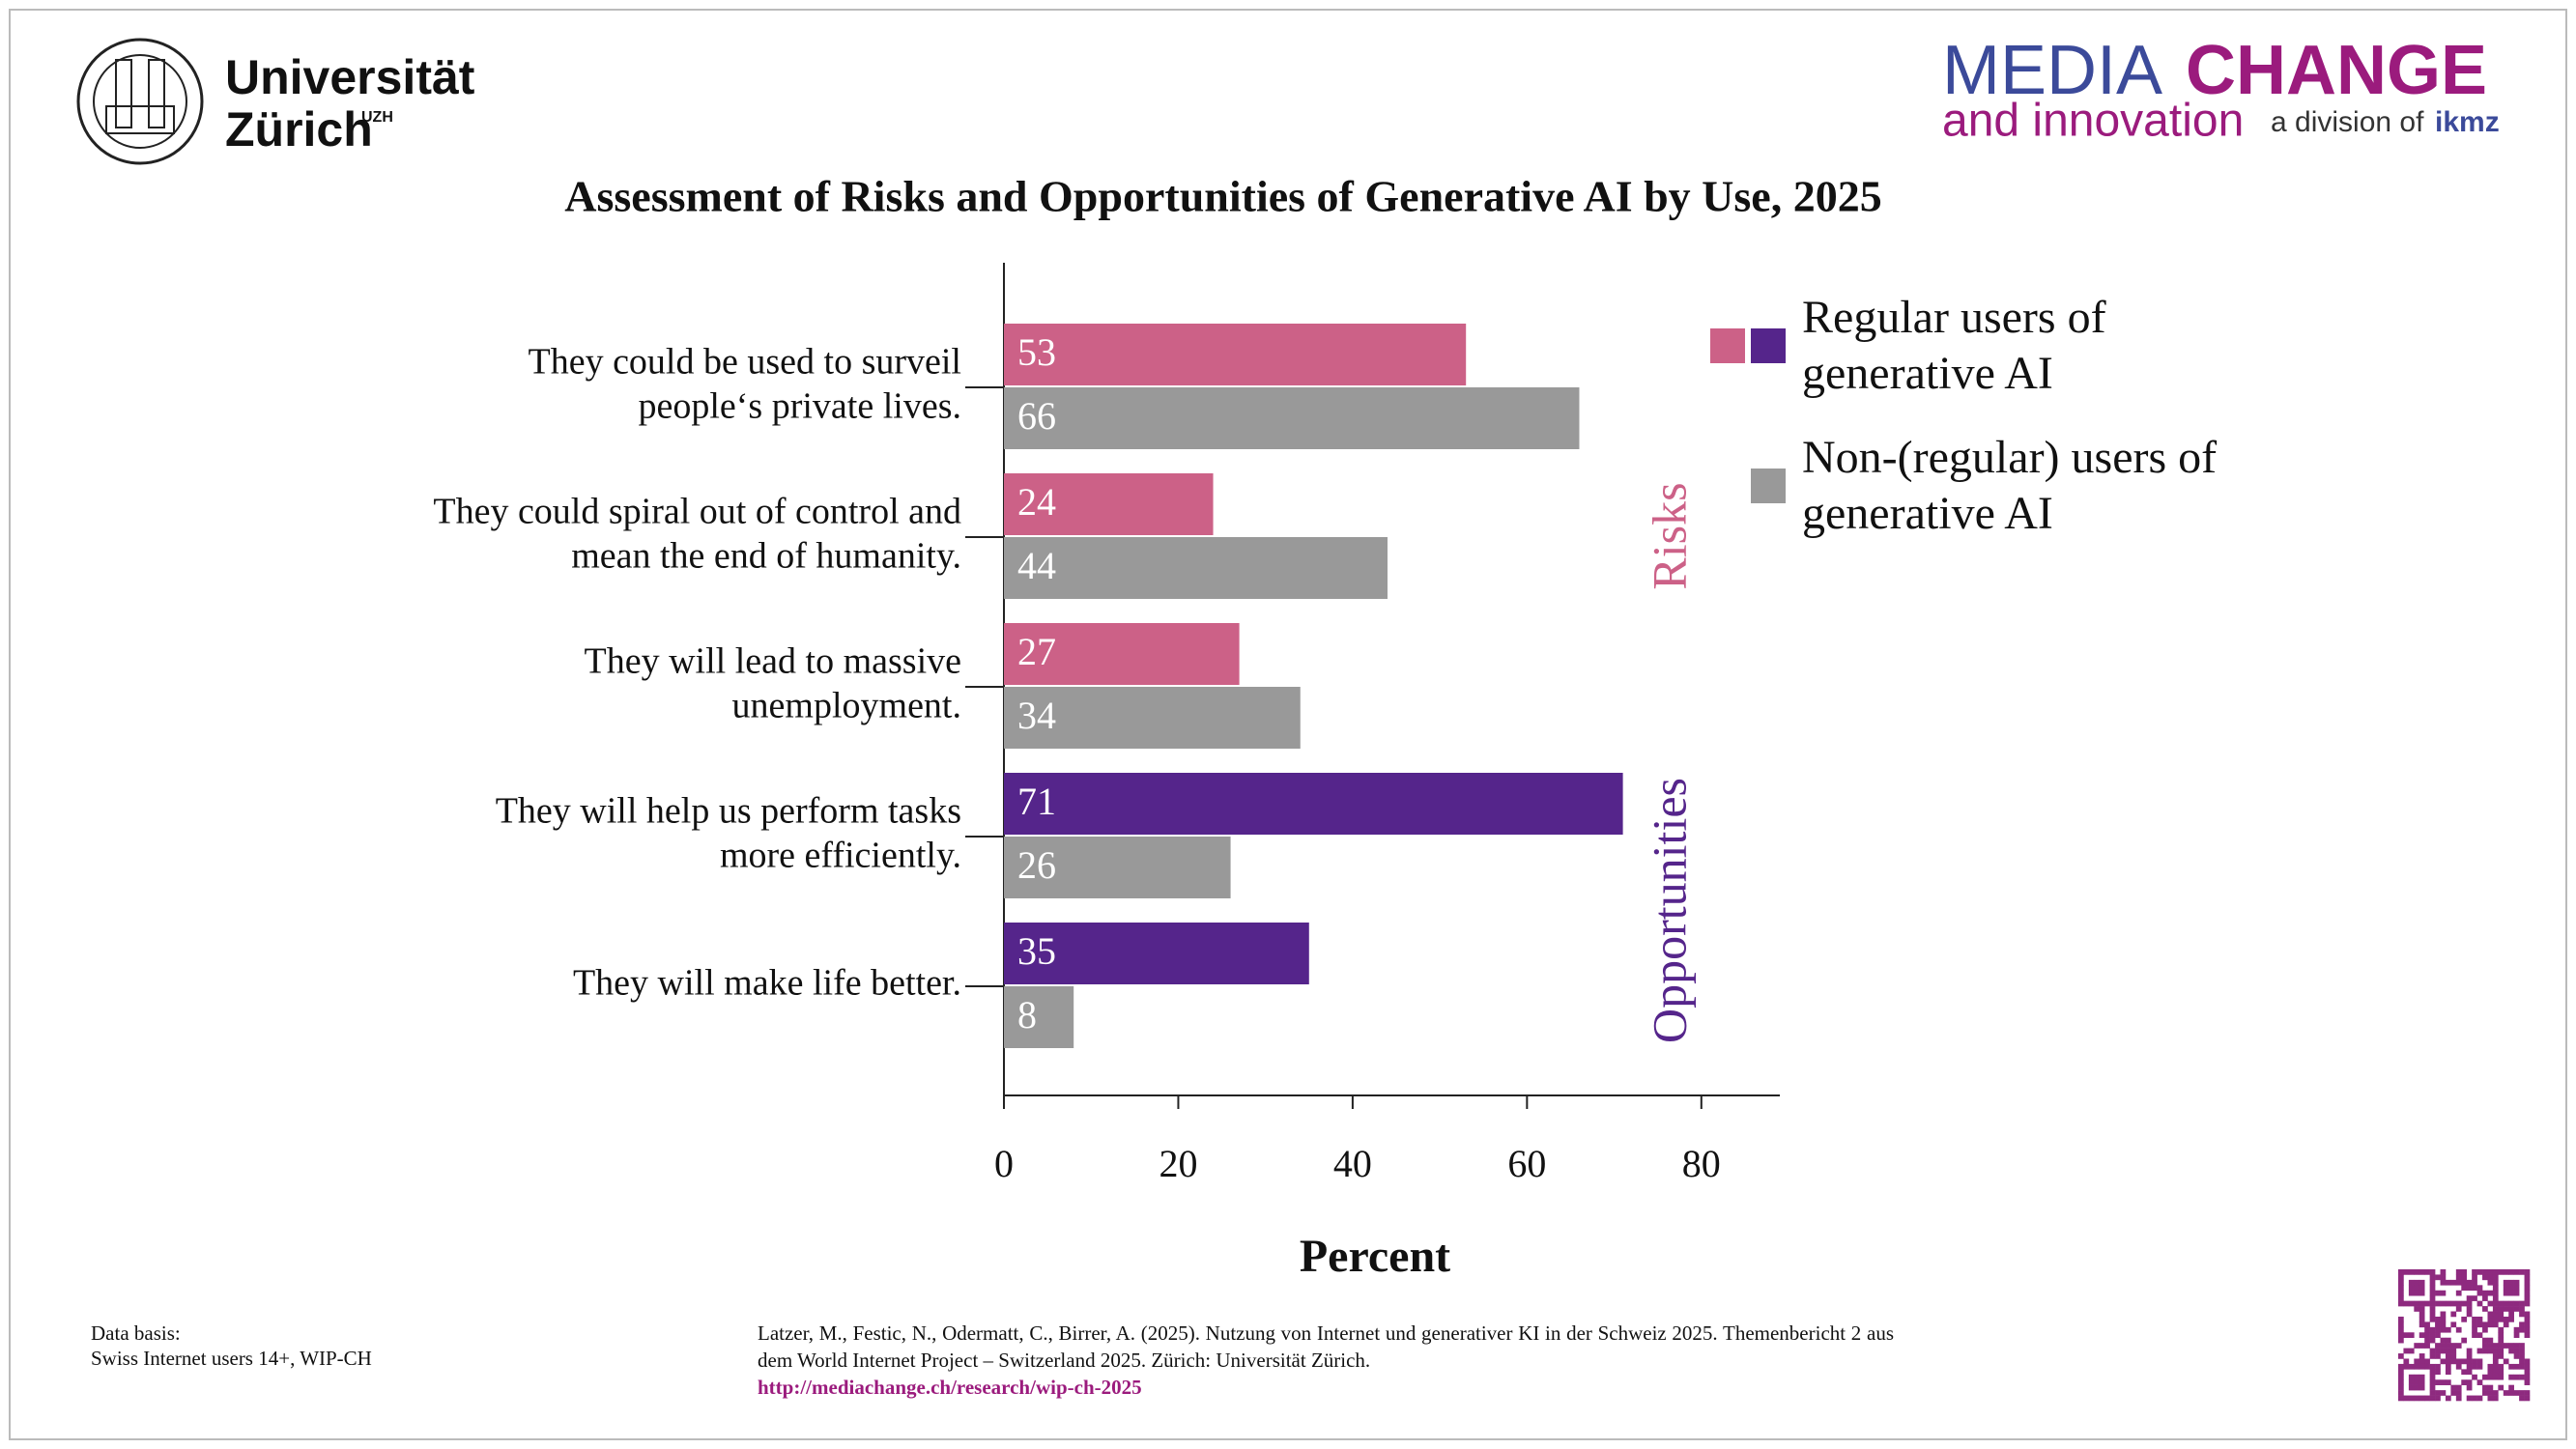 The width and height of the screenshot is (2576, 1449). I want to click on brand-tagline: and innovation, so click(2093, 121).